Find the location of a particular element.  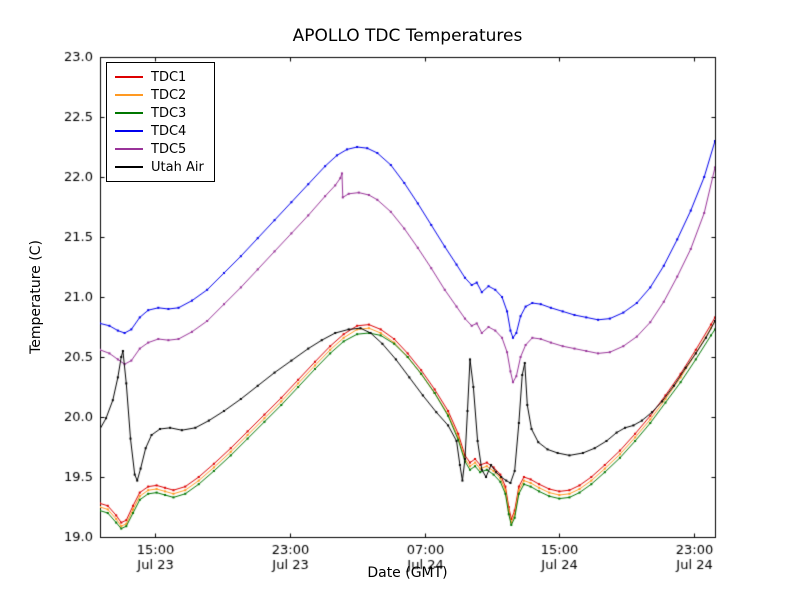

legend-item-tdc2: TDC2 is located at coordinates (159, 95).